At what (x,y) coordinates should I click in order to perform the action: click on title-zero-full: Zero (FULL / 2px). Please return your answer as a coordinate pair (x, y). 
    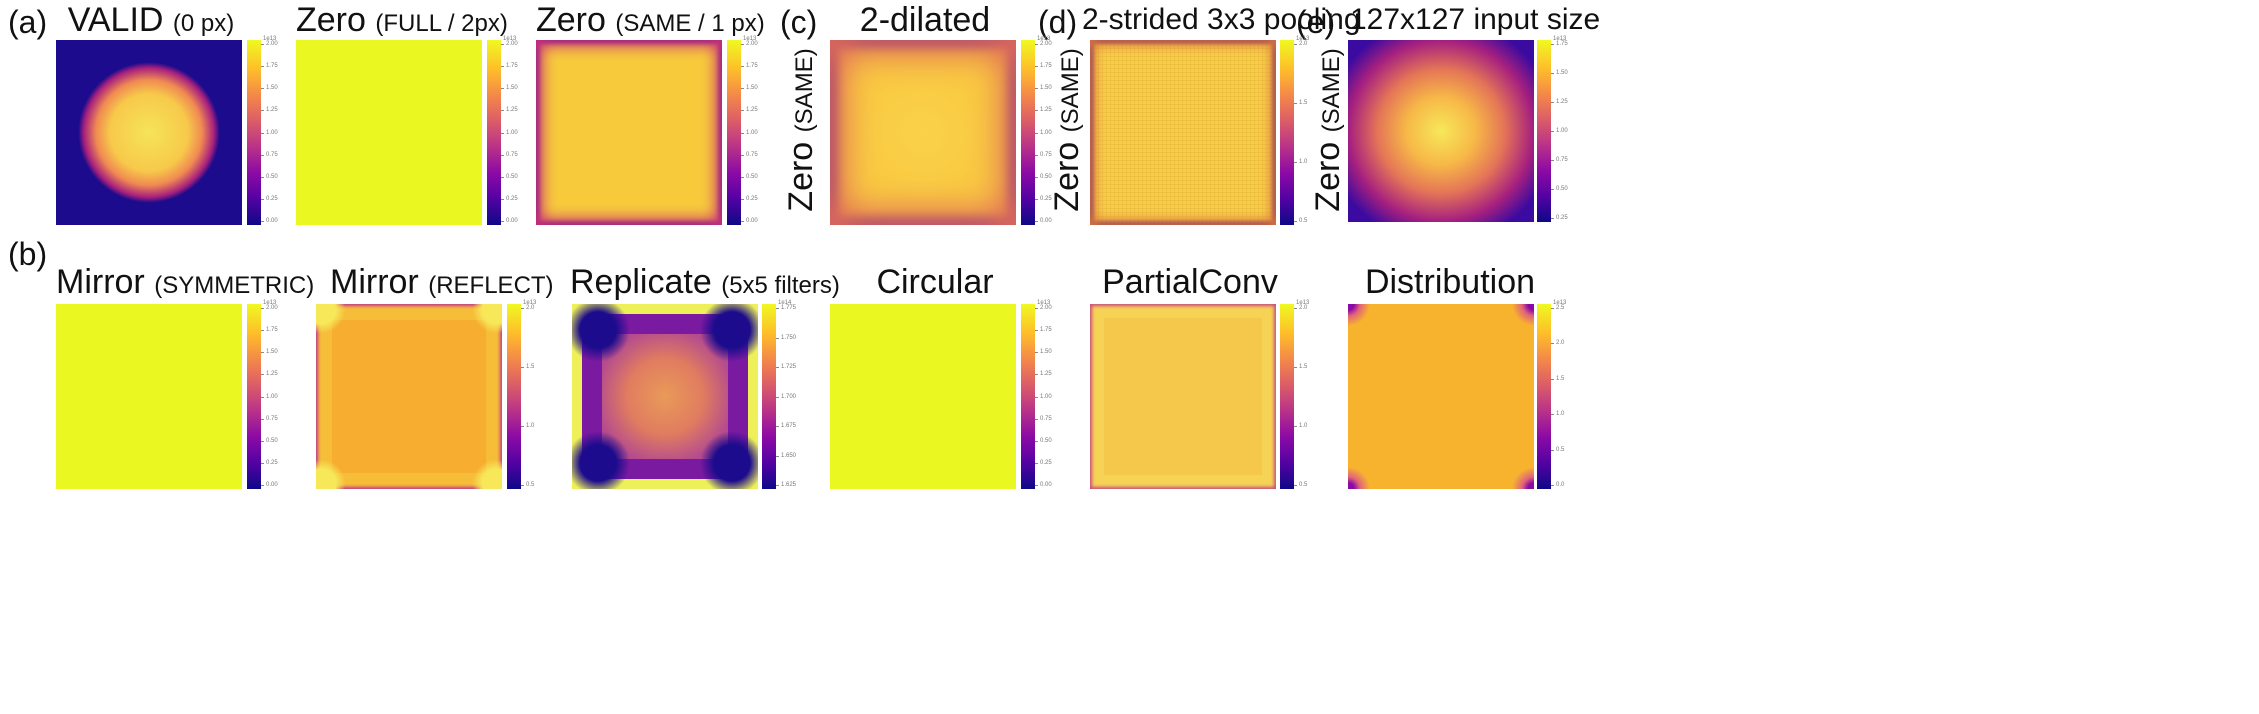
    Looking at the image, I should click on (402, 20).